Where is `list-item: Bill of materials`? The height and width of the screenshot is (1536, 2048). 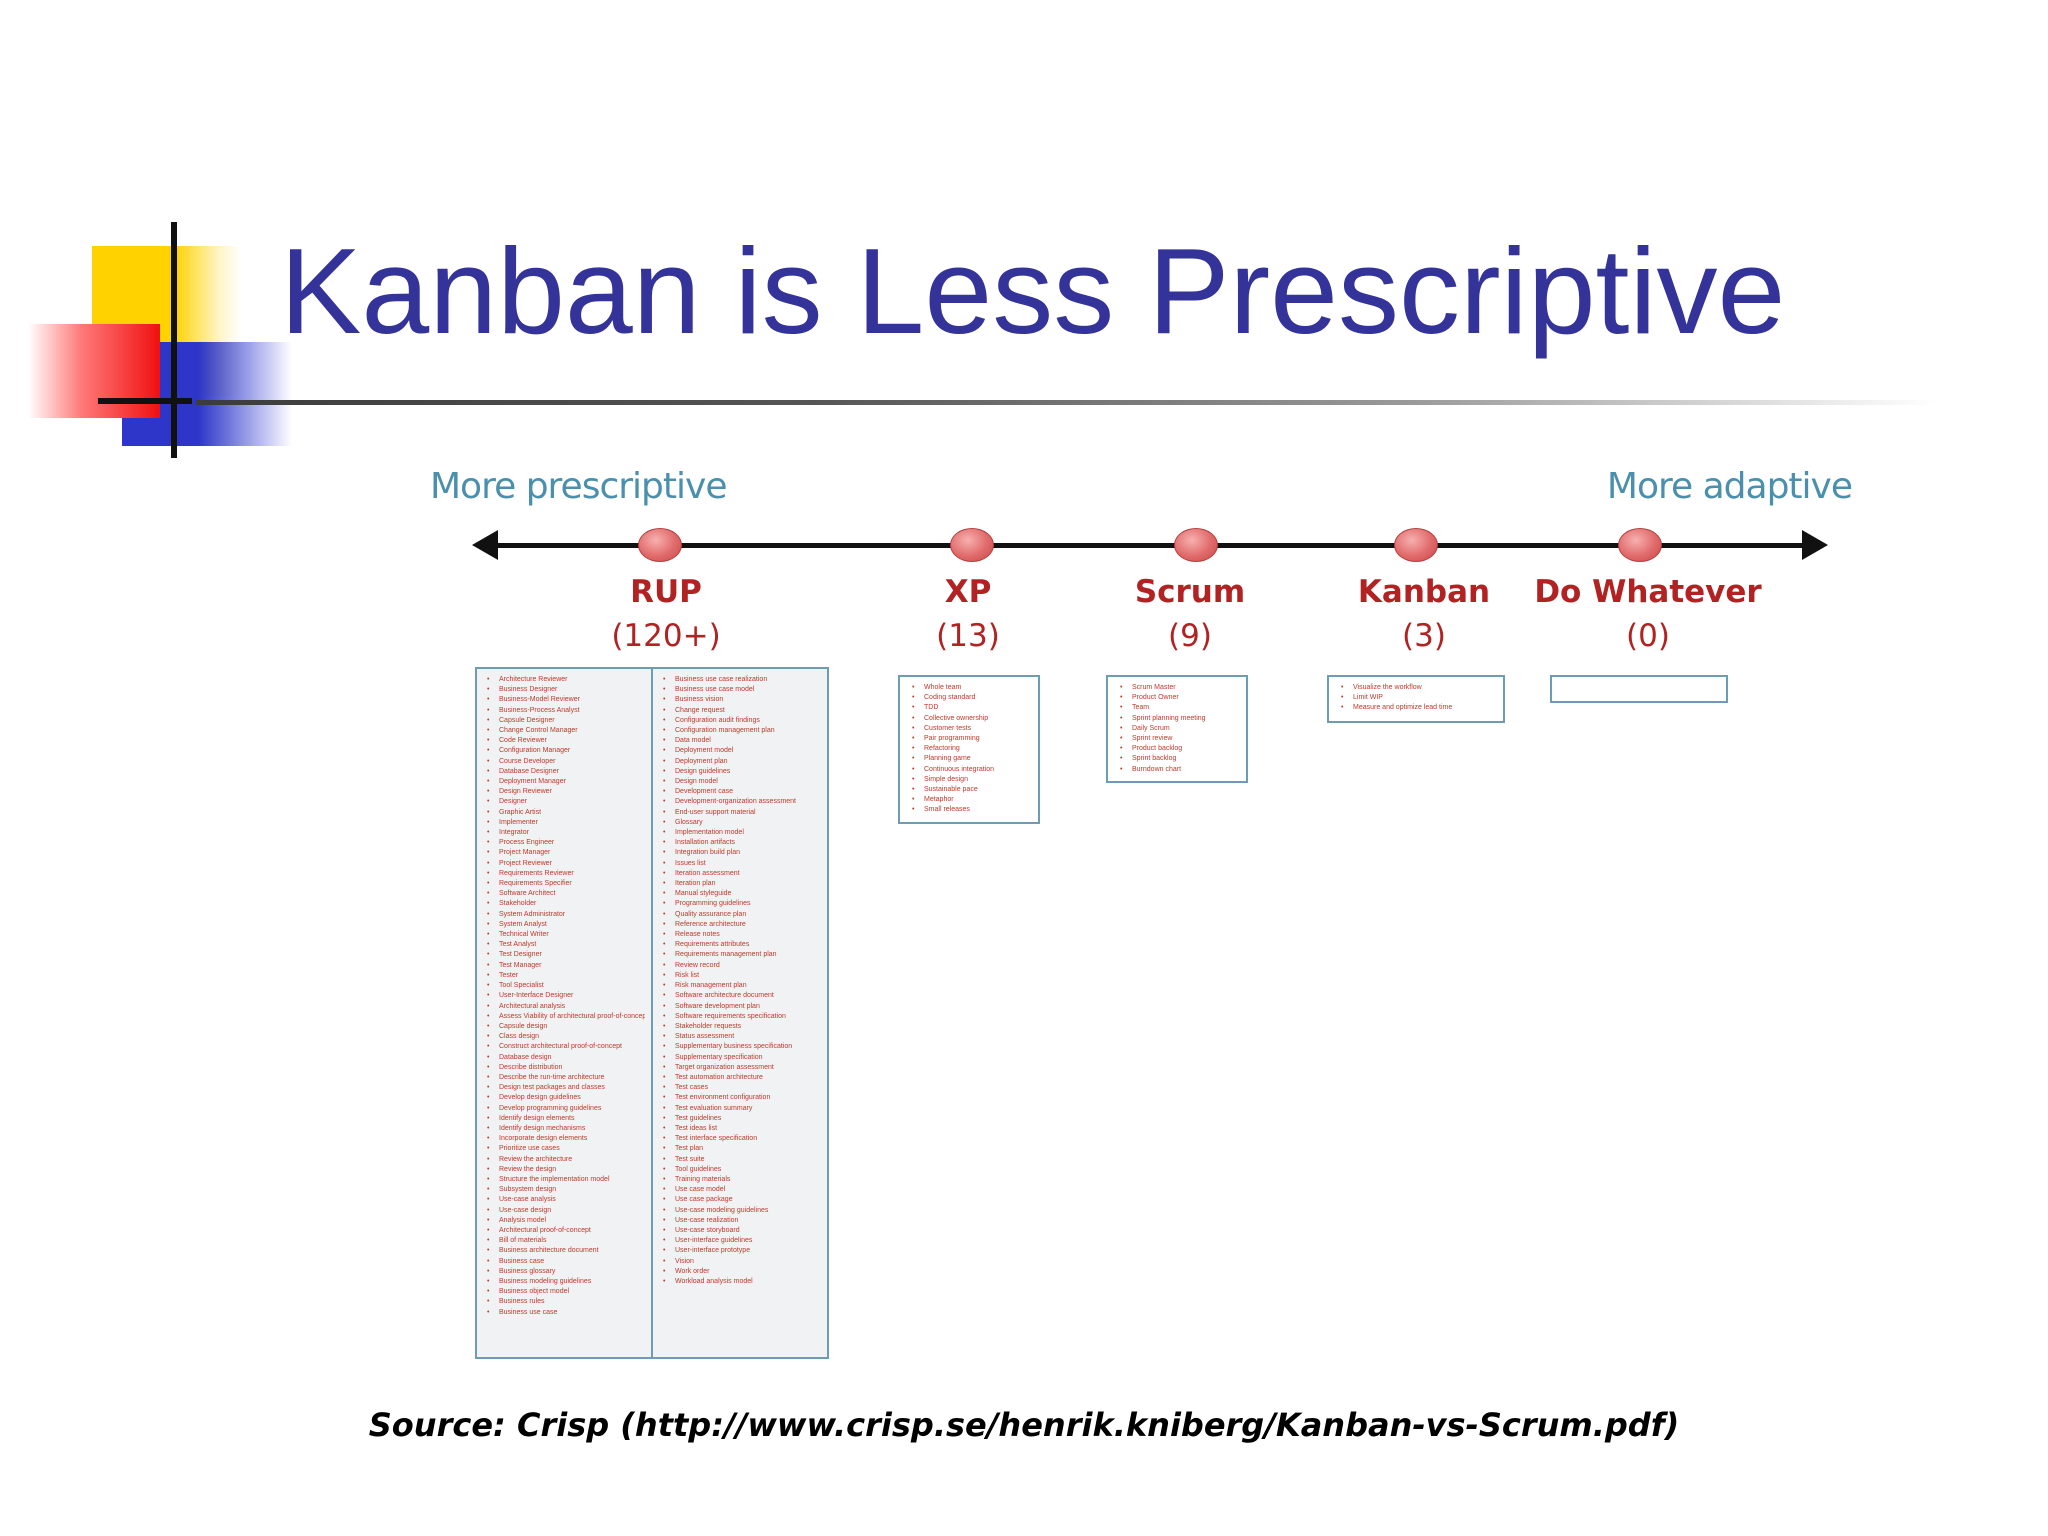
list-item: Bill of materials is located at coordinates (565, 1241).